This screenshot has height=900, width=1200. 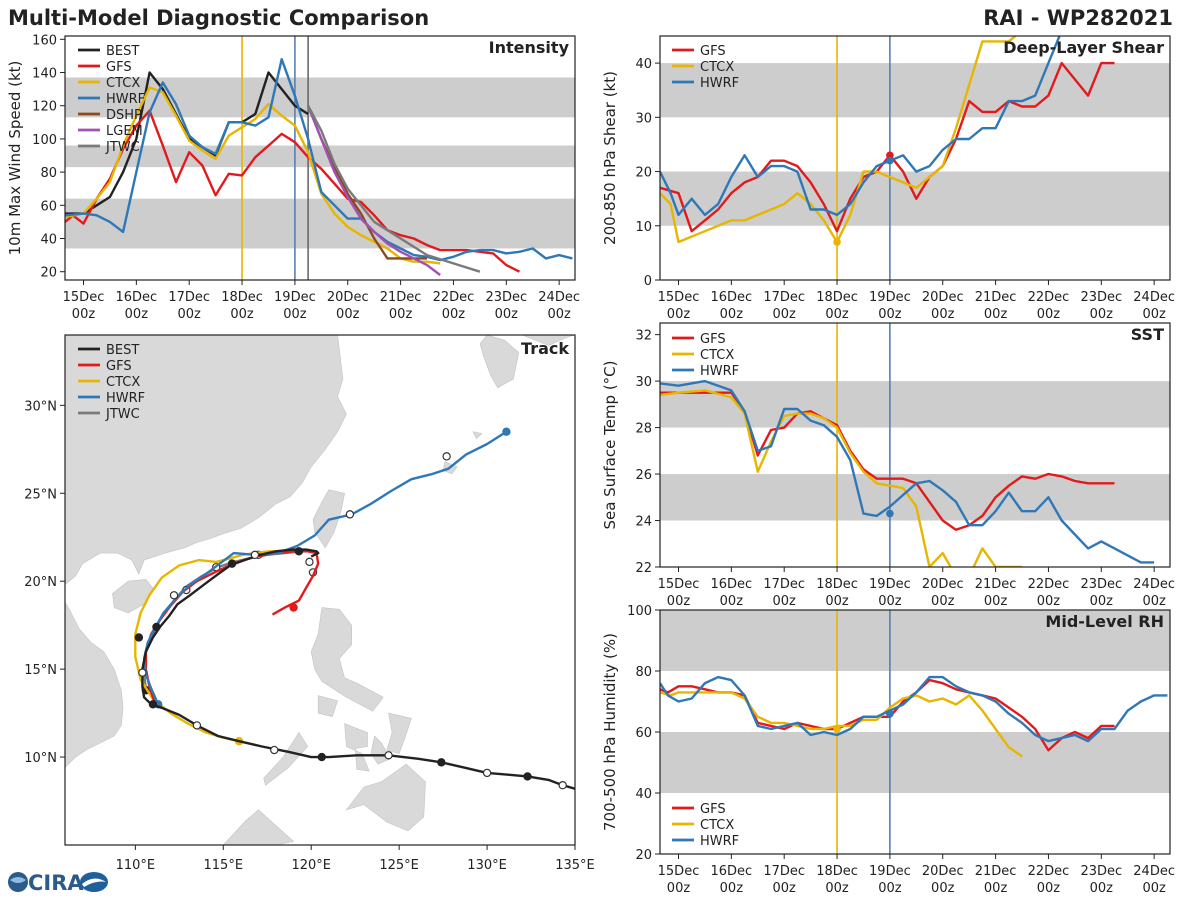 I want to click on intensity-xtick-label: 24Dec, so click(x=559, y=297).